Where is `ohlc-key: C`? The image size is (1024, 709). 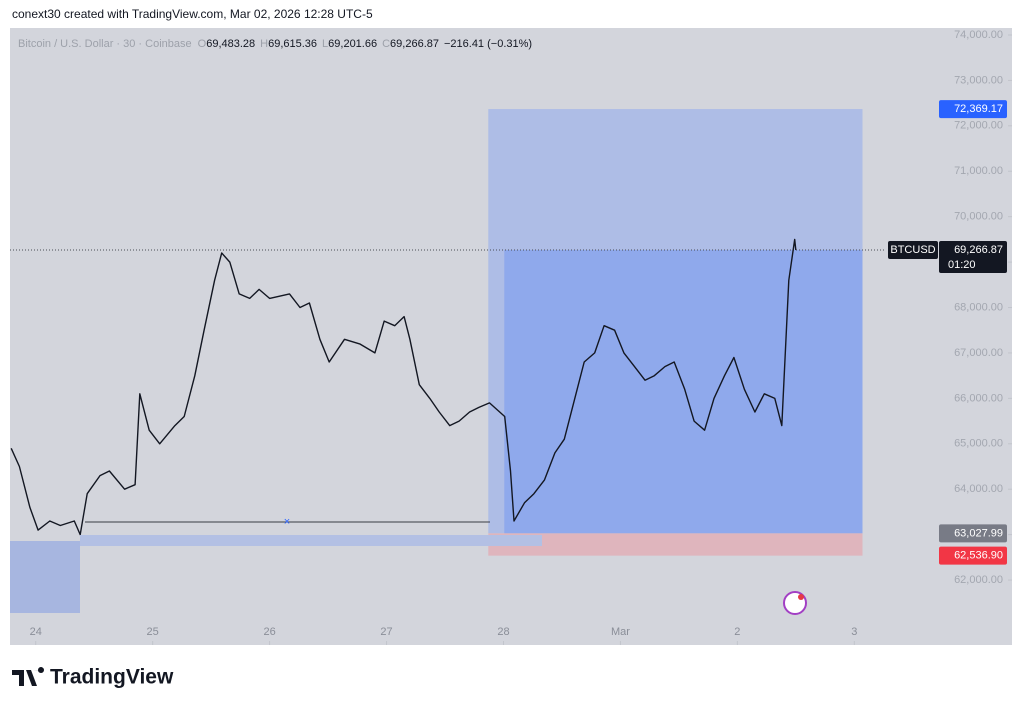 ohlc-key: C is located at coordinates (386, 44).